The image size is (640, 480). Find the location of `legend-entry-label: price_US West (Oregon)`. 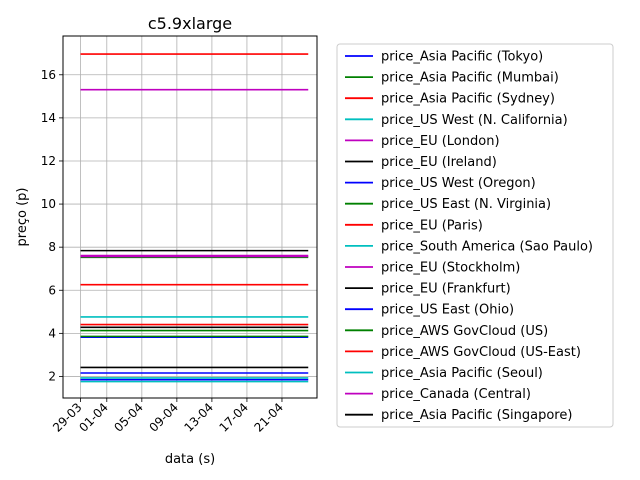

legend-entry-label: price_US West (Oregon) is located at coordinates (458, 183).